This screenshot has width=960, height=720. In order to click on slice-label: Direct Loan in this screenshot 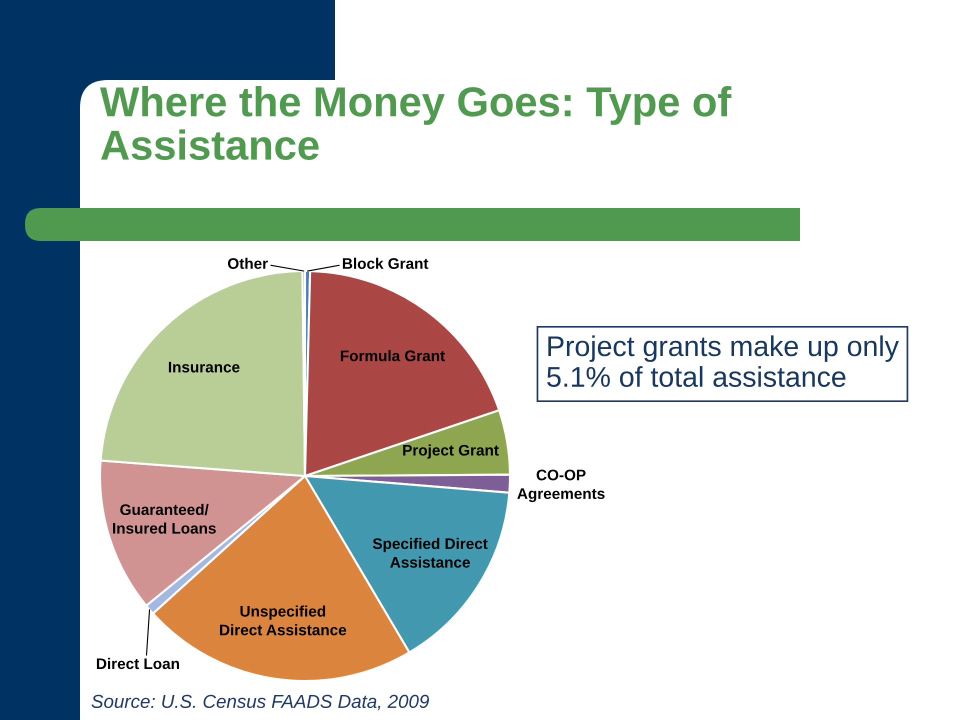, I will do `click(138, 664)`.